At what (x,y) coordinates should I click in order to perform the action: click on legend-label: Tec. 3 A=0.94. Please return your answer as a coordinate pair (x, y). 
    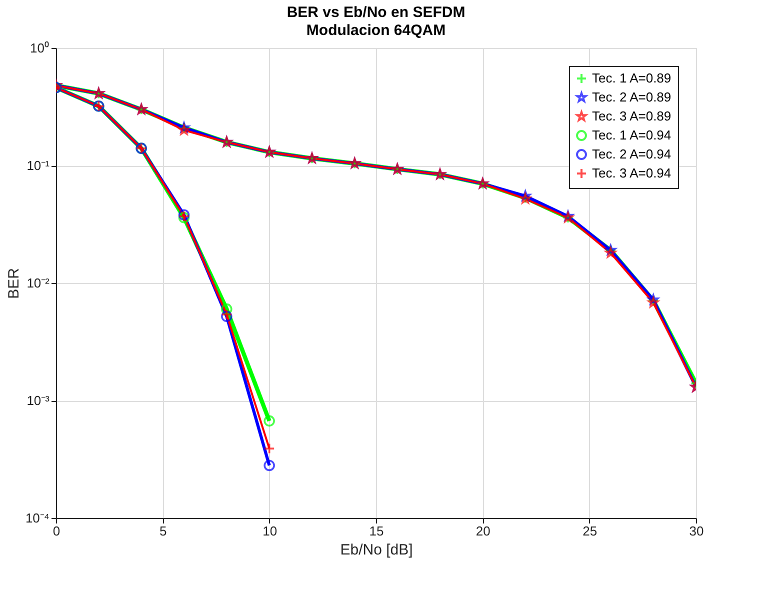
    Looking at the image, I should click on (632, 173).